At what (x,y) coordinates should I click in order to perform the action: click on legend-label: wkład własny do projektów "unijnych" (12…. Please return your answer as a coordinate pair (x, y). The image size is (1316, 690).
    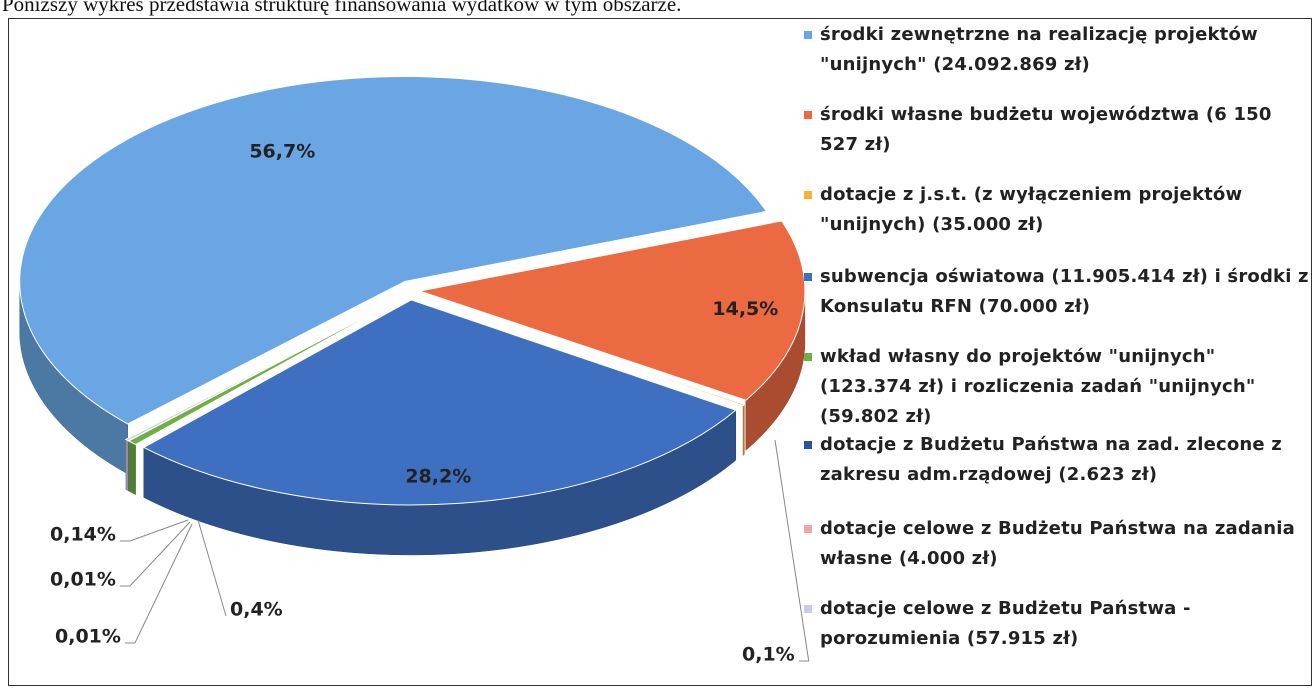
    Looking at the image, I should click on (1038, 386).